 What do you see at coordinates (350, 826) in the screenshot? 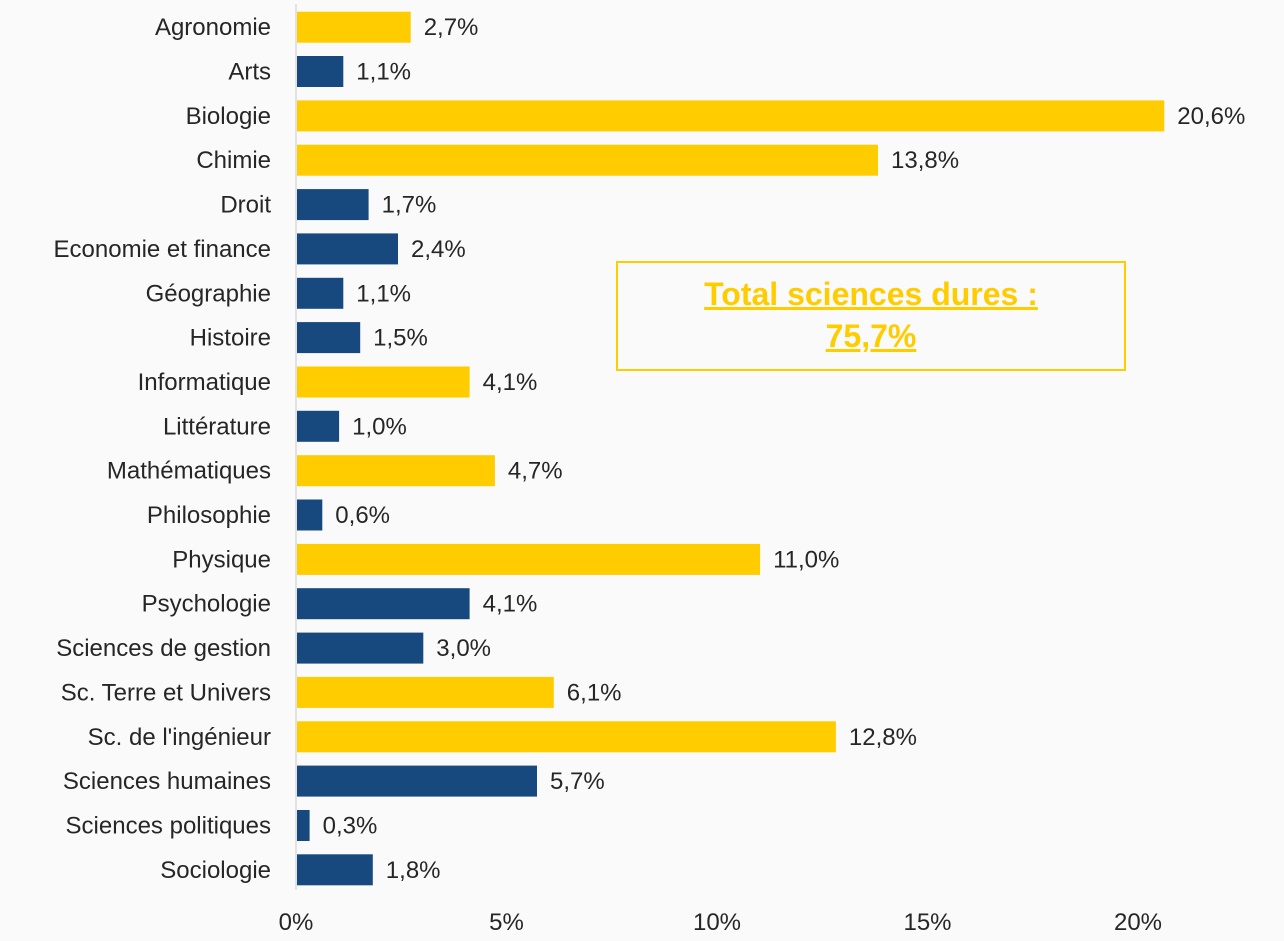
I see `value-label-sciences-politiques: 0,3%` at bounding box center [350, 826].